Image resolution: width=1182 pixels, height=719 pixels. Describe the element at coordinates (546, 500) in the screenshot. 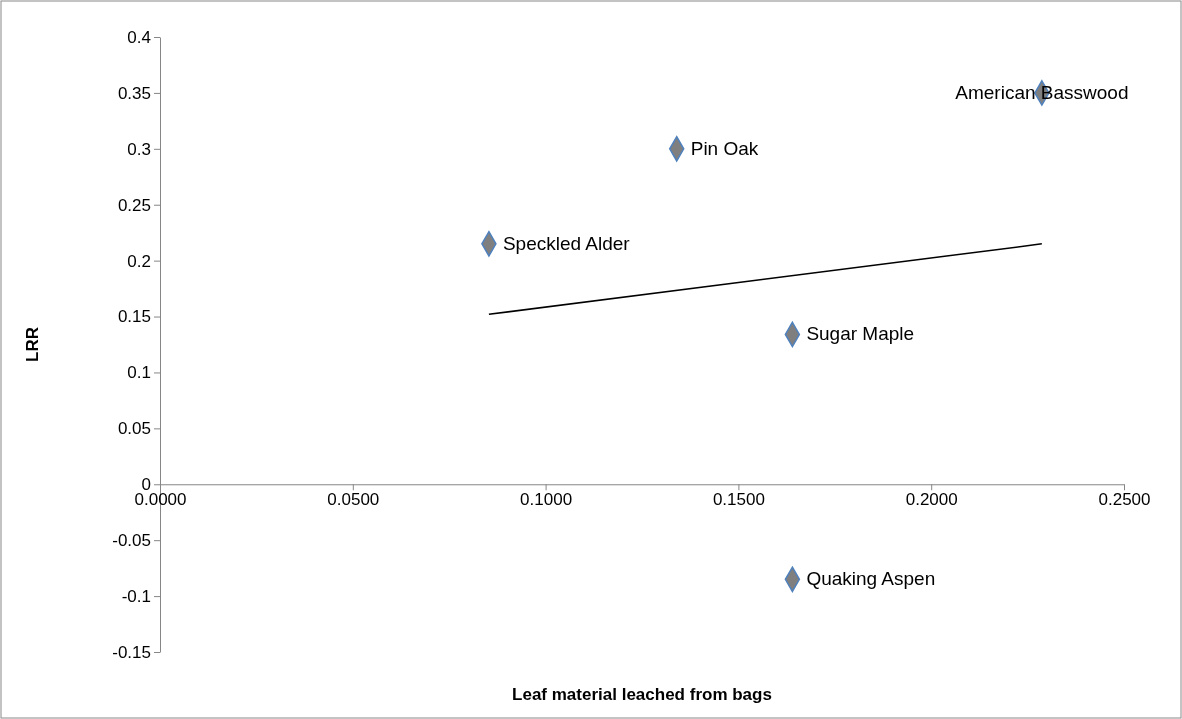

I see `x-tick-label: 0.1000` at that location.